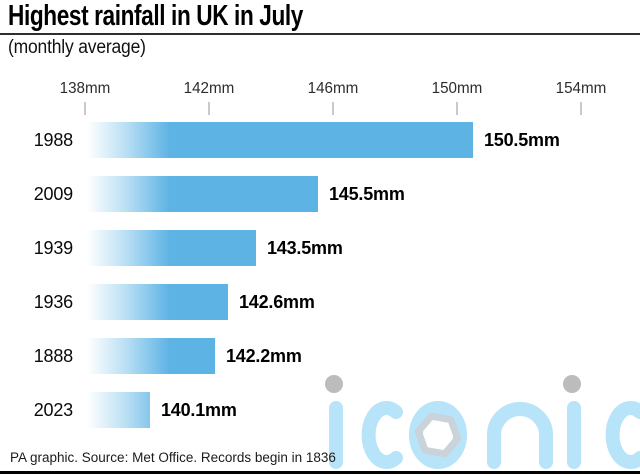 This screenshot has width=640, height=476. What do you see at coordinates (277, 301) in the screenshot?
I see `value-label: 142.6mm` at bounding box center [277, 301].